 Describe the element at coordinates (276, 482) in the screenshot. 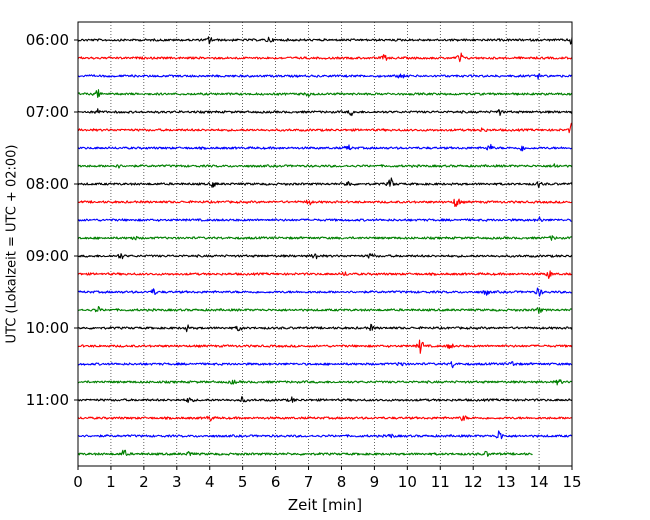

I see `x-tick-label: 6` at that location.